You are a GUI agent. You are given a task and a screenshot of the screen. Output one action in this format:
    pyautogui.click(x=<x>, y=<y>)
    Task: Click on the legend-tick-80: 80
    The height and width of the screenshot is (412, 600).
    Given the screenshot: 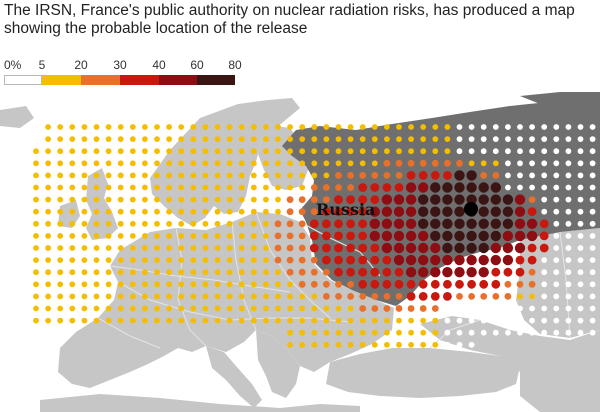 What is the action you would take?
    pyautogui.click(x=235, y=65)
    